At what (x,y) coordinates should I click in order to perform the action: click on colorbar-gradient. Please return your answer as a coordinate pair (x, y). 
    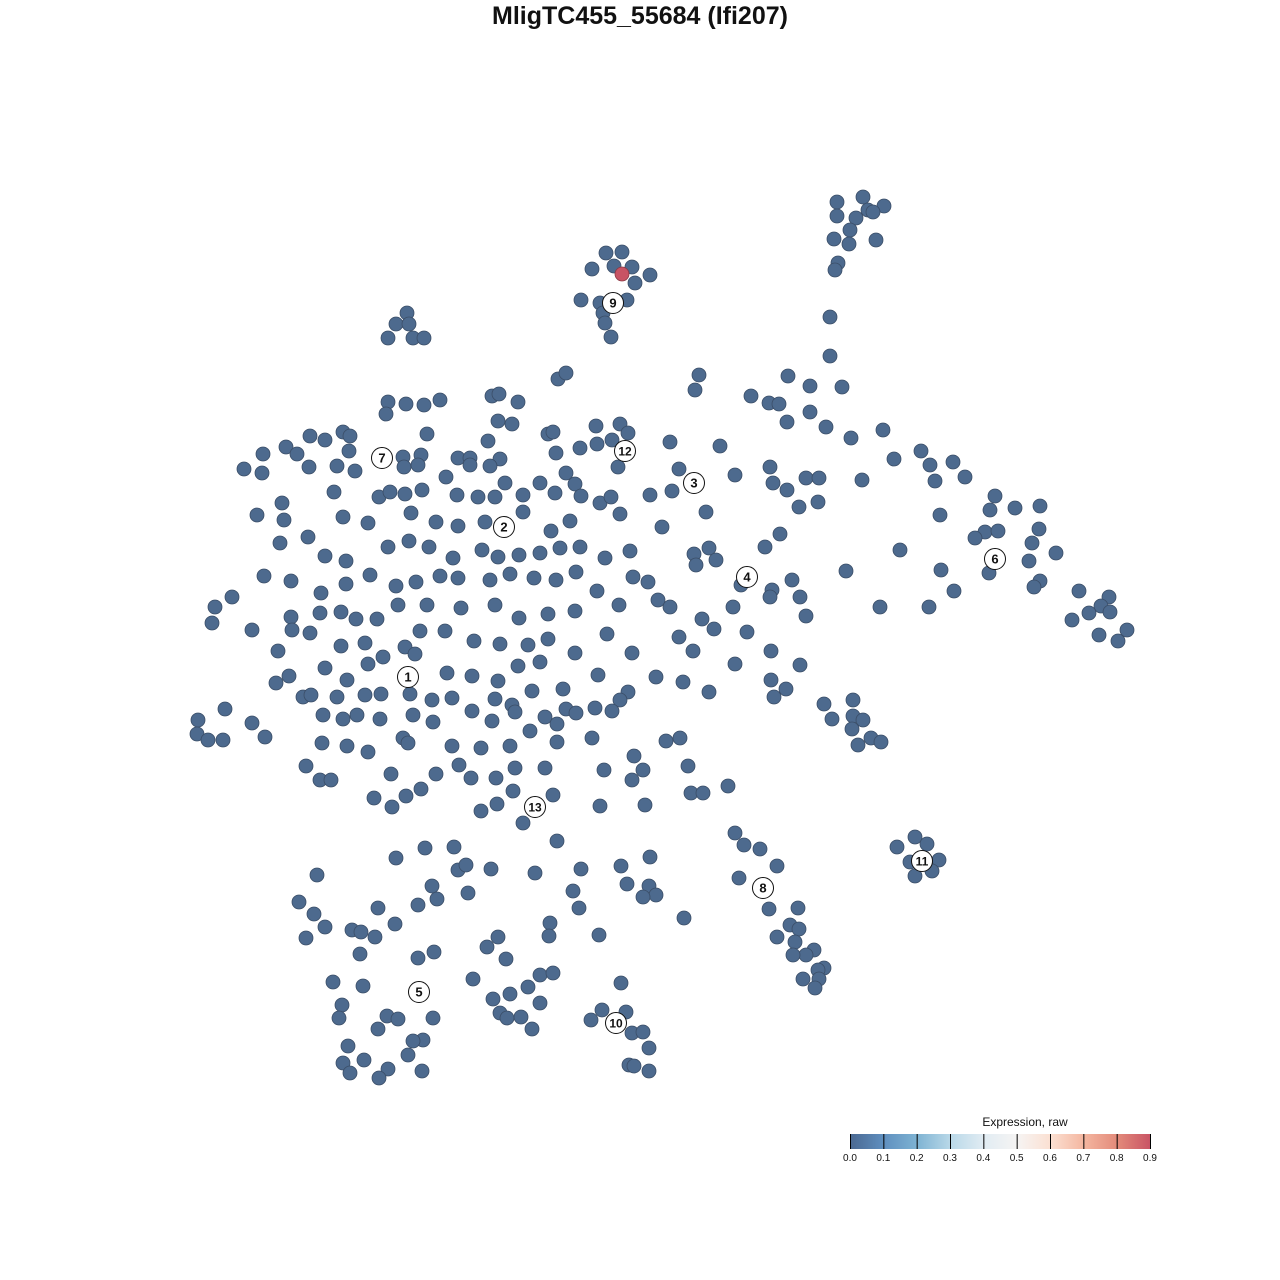
    Looking at the image, I should click on (1000, 1141).